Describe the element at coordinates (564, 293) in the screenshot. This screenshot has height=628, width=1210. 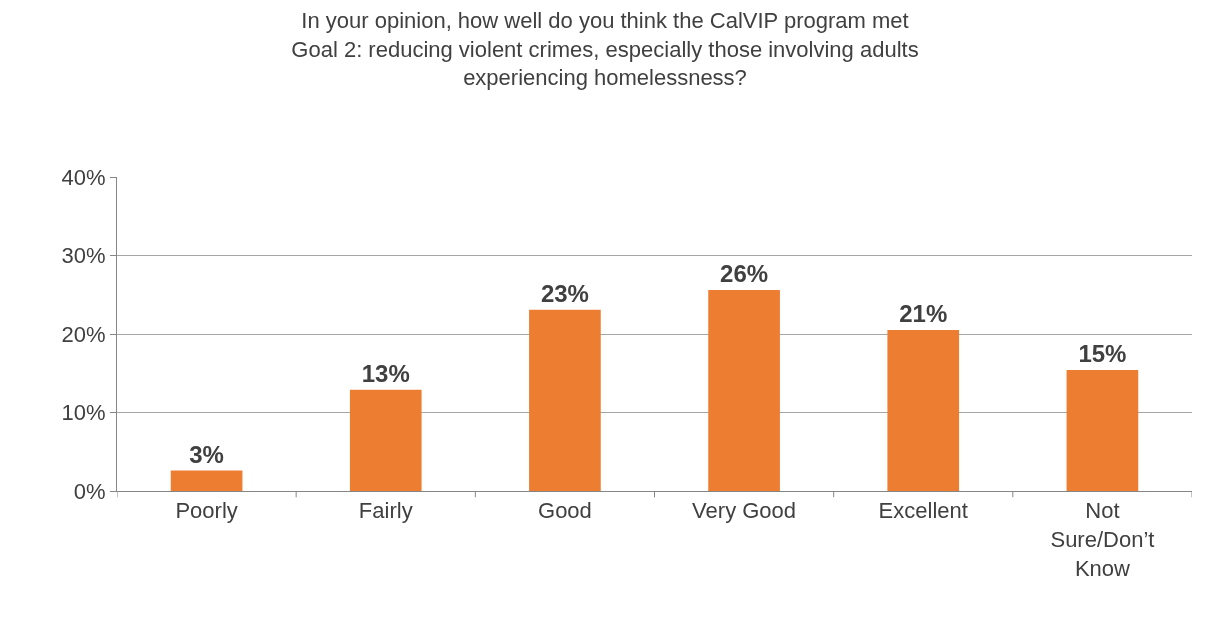
I see `data-label: 23%` at that location.